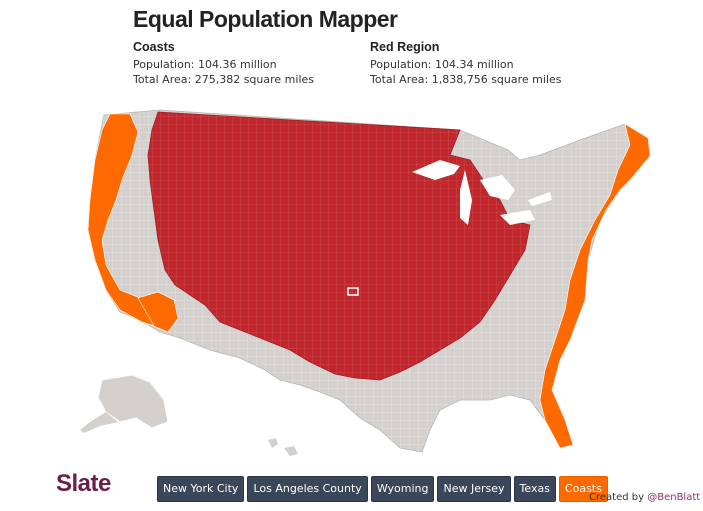 Image resolution: width=703 pixels, height=511 pixels. Describe the element at coordinates (482, 192) in the screenshot. I see `great-lakes-shape` at that location.